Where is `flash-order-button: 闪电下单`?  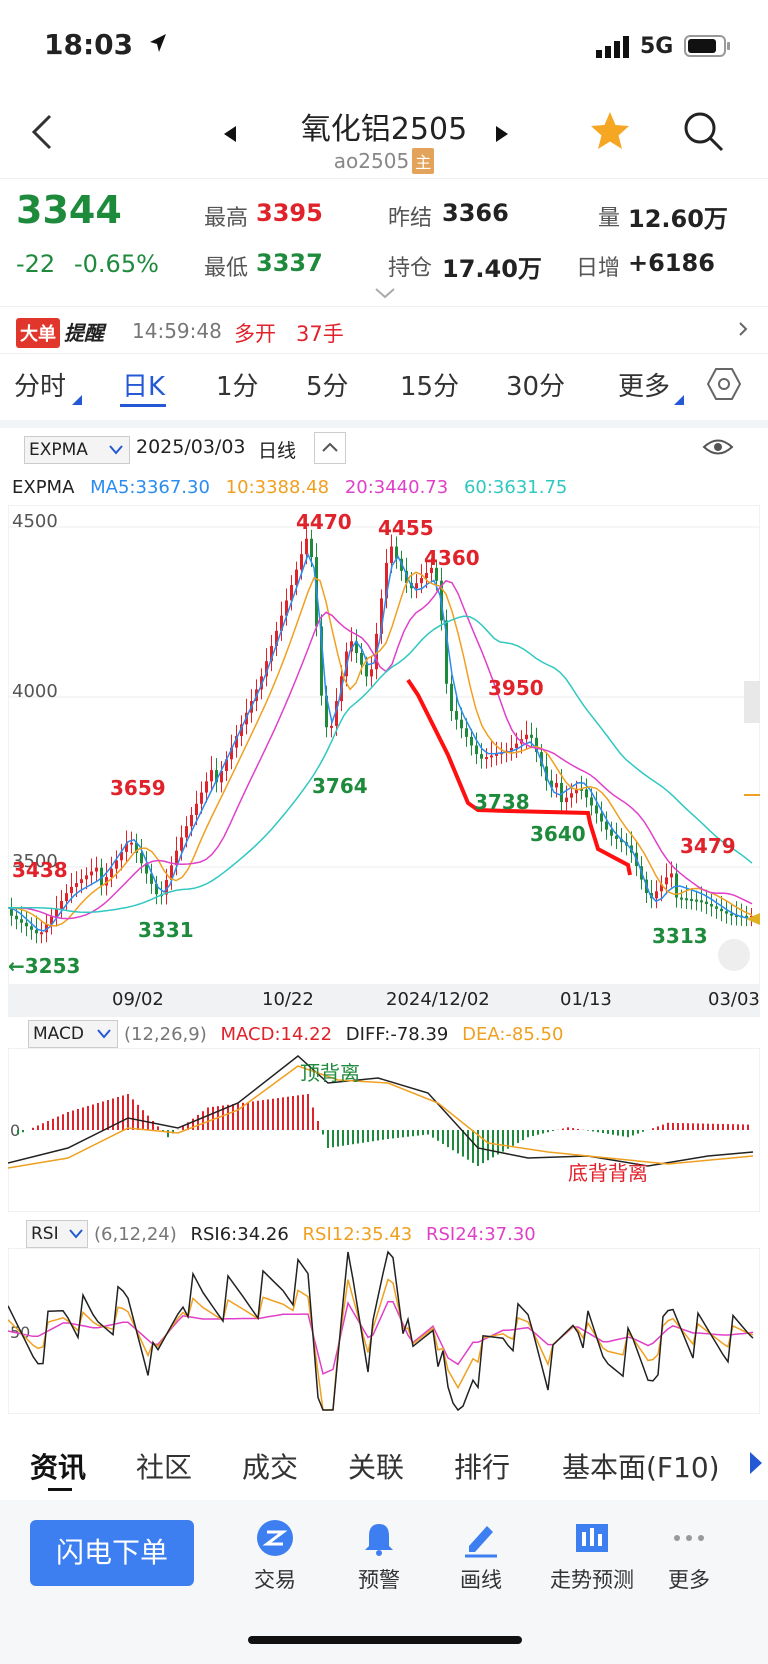
flash-order-button: 闪电下单 is located at coordinates (112, 1553).